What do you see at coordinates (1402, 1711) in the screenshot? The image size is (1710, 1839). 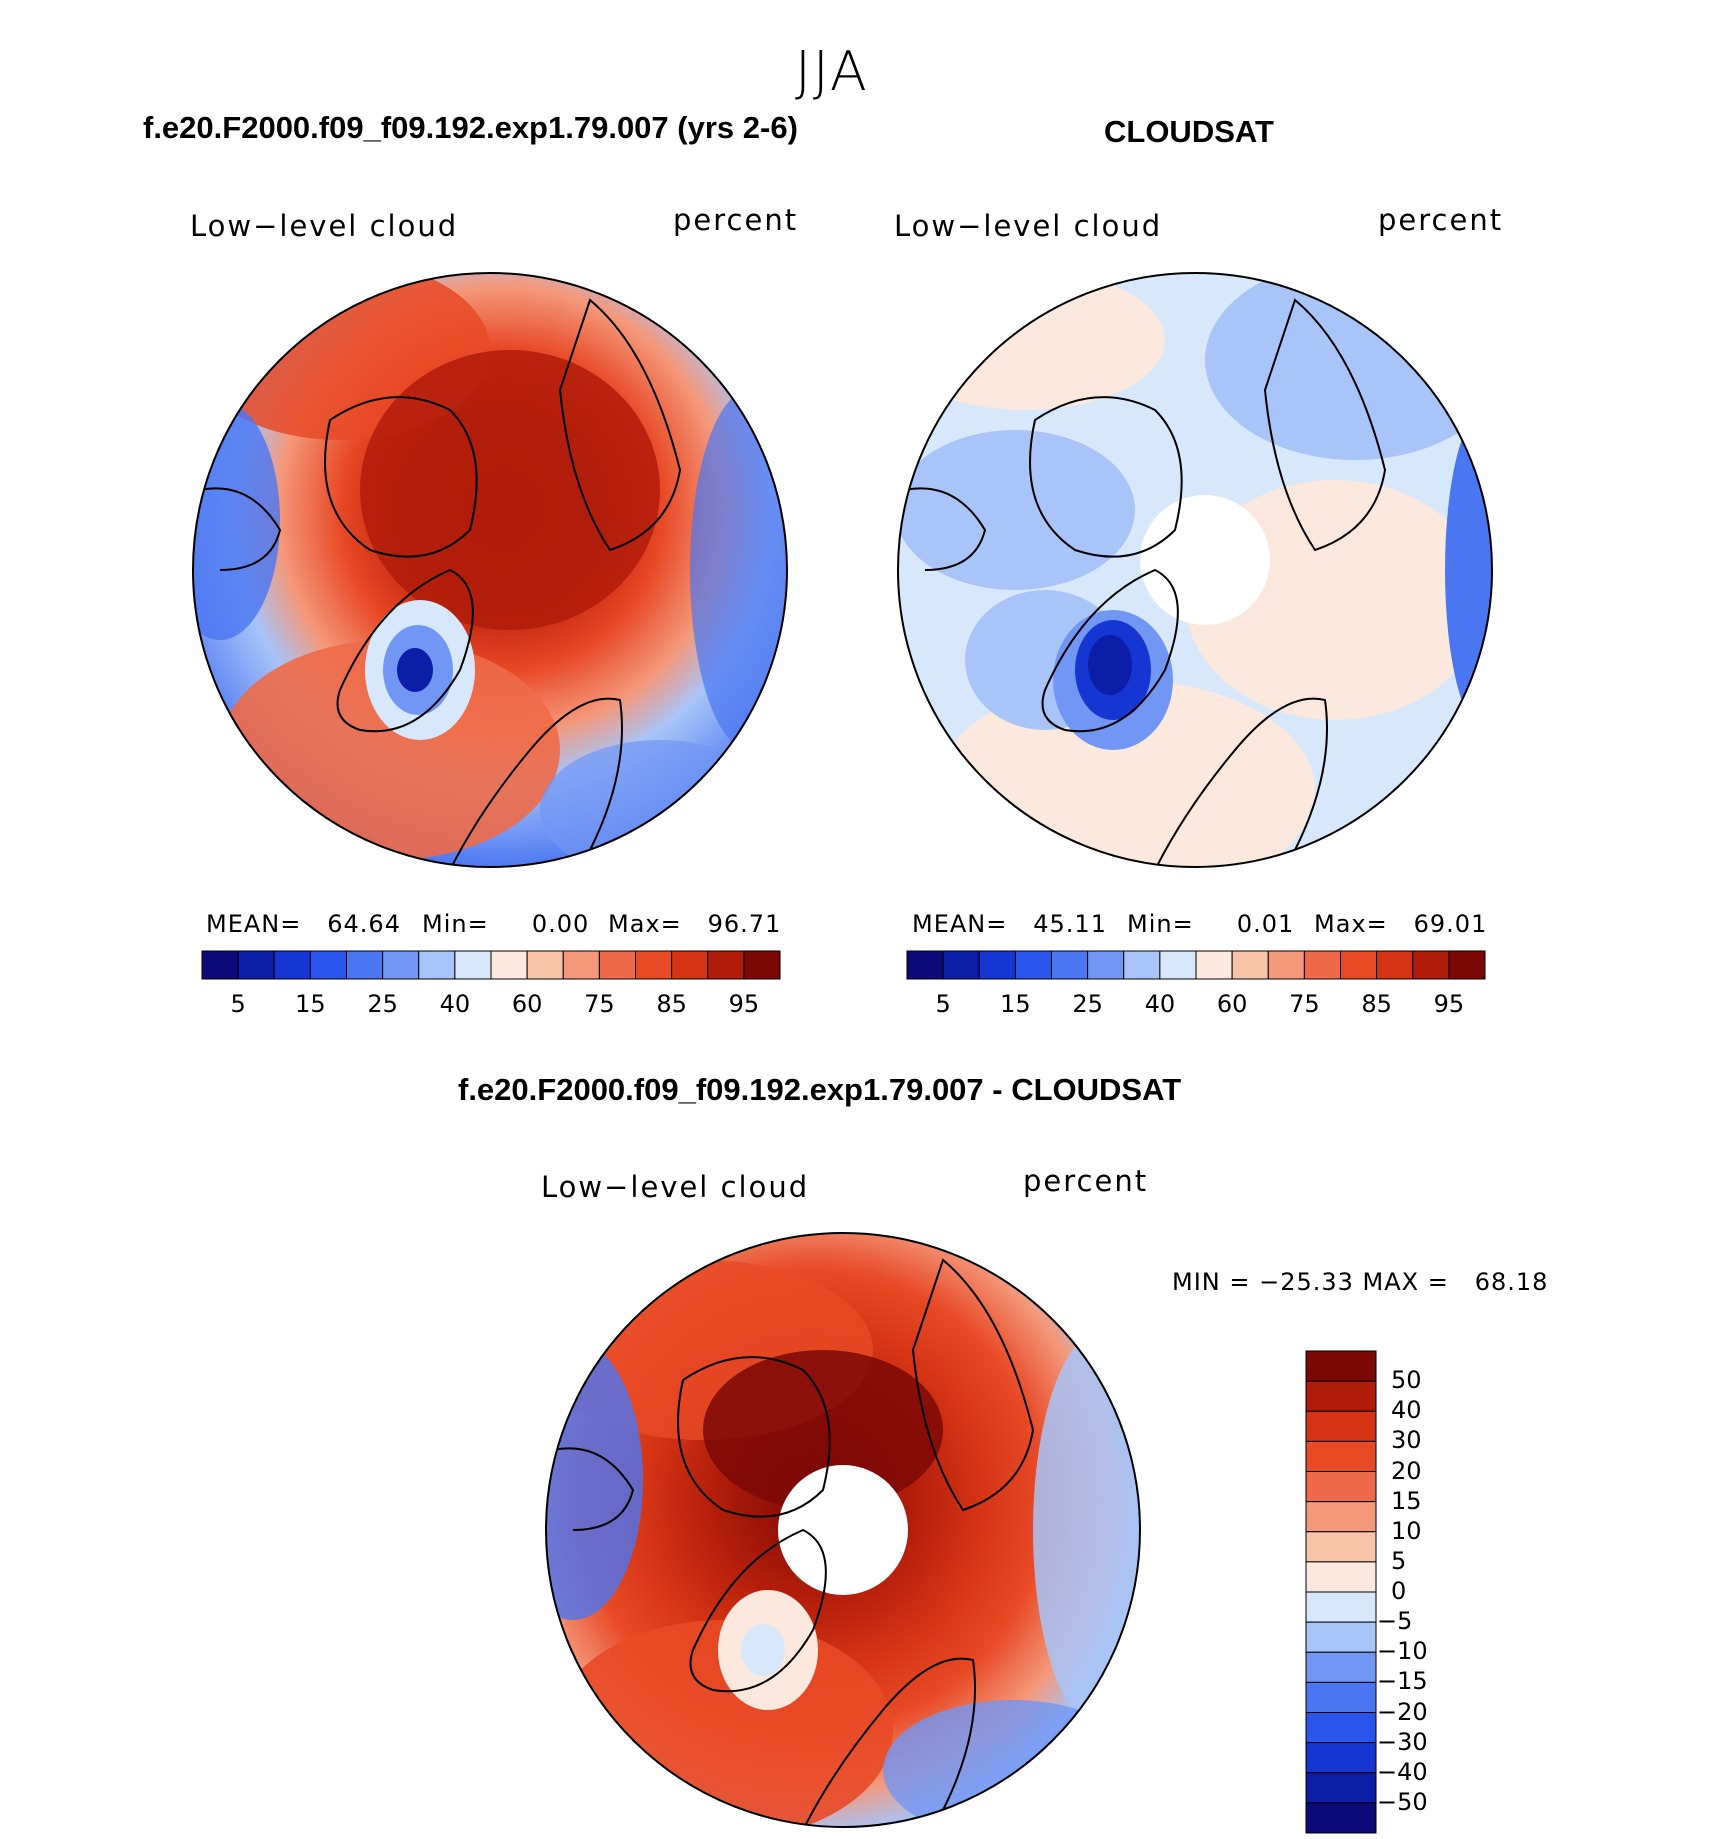 I see `colorbar-tick-label: −20` at bounding box center [1402, 1711].